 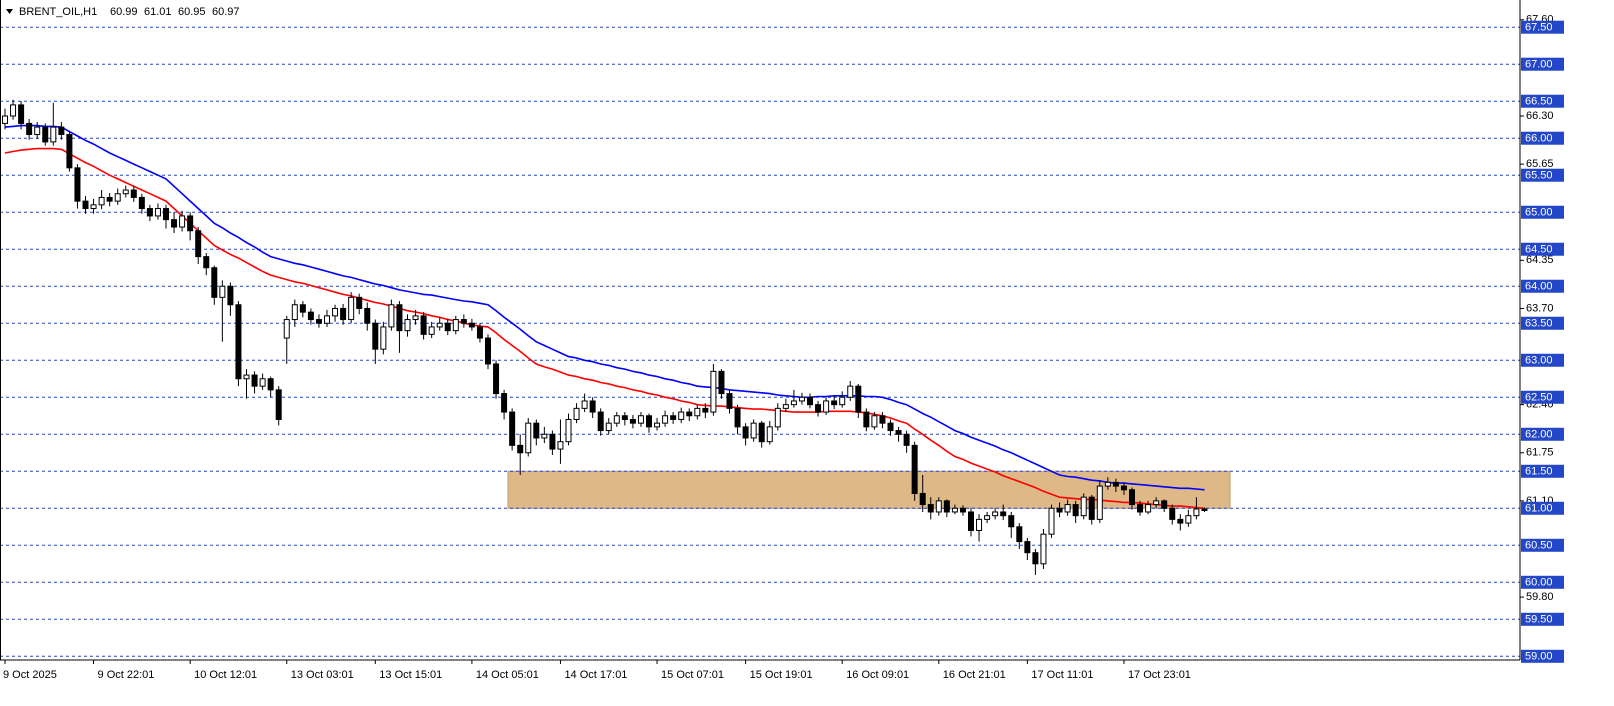 What do you see at coordinates (1539, 546) in the screenshot?
I see `level-label: 60.50` at bounding box center [1539, 546].